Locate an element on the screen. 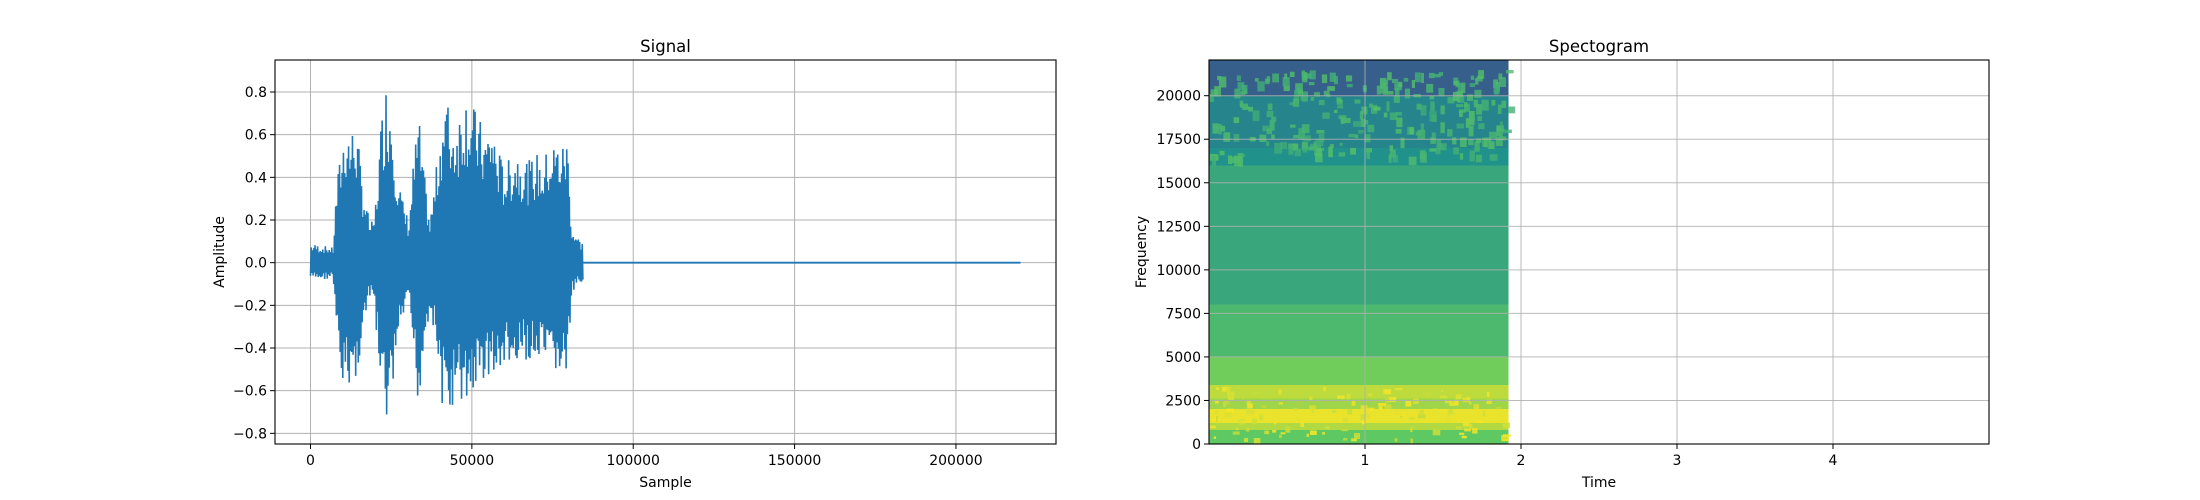  signal-y-ticks: −0.8 −0.6 −0.4 −0.2 0.0 0.2 0.4 0.6 0.8 is located at coordinates (254, 263).